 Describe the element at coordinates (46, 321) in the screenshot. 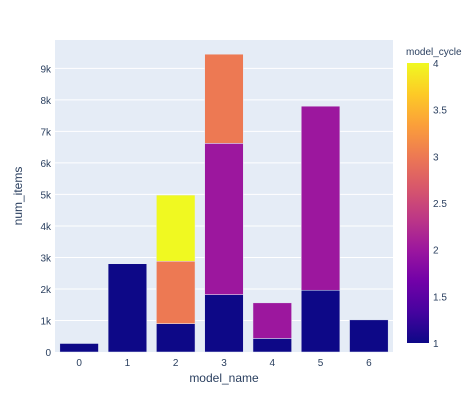

I see `y-tick-label: 1k` at that location.